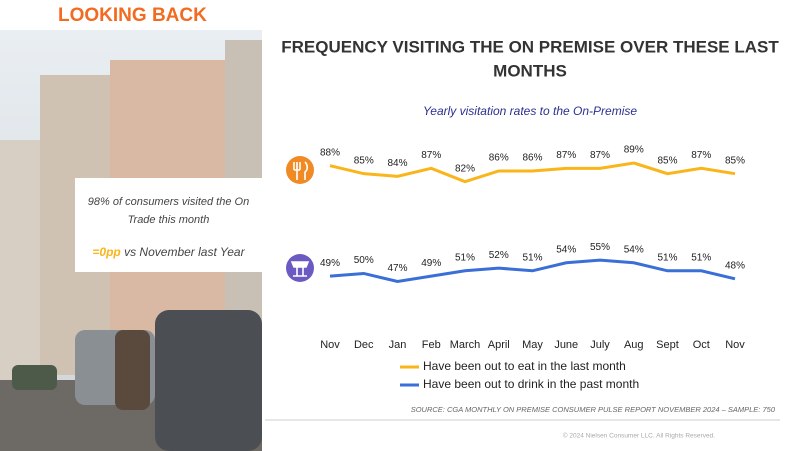 The image size is (802, 451). Describe the element at coordinates (566, 345) in the screenshot. I see `x-tick-label: June` at that location.